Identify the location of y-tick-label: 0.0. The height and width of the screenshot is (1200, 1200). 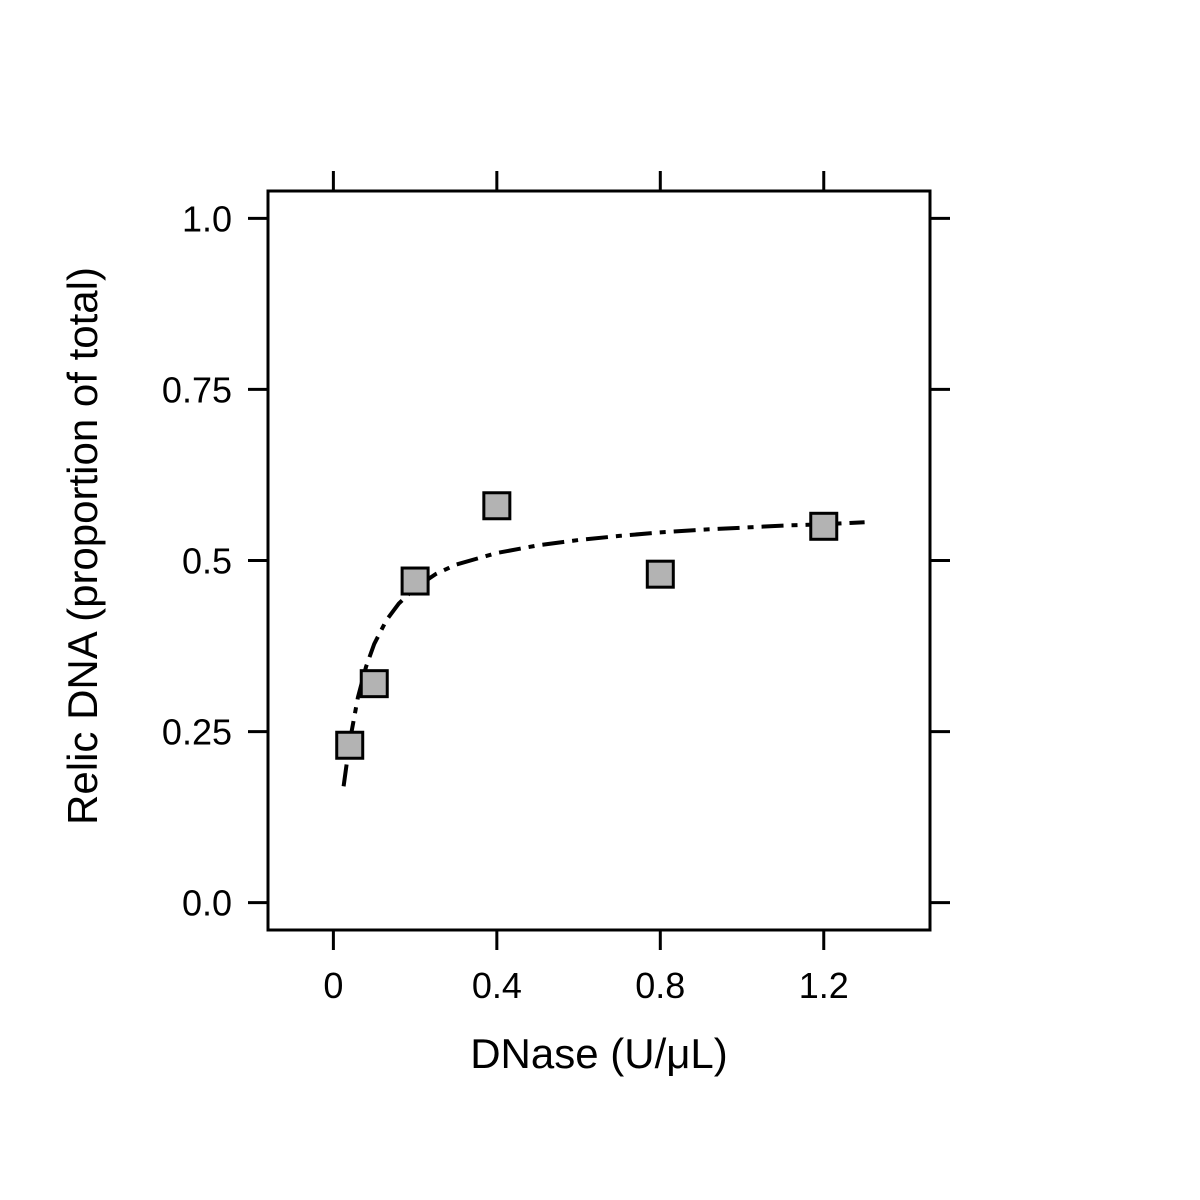
(207, 903).